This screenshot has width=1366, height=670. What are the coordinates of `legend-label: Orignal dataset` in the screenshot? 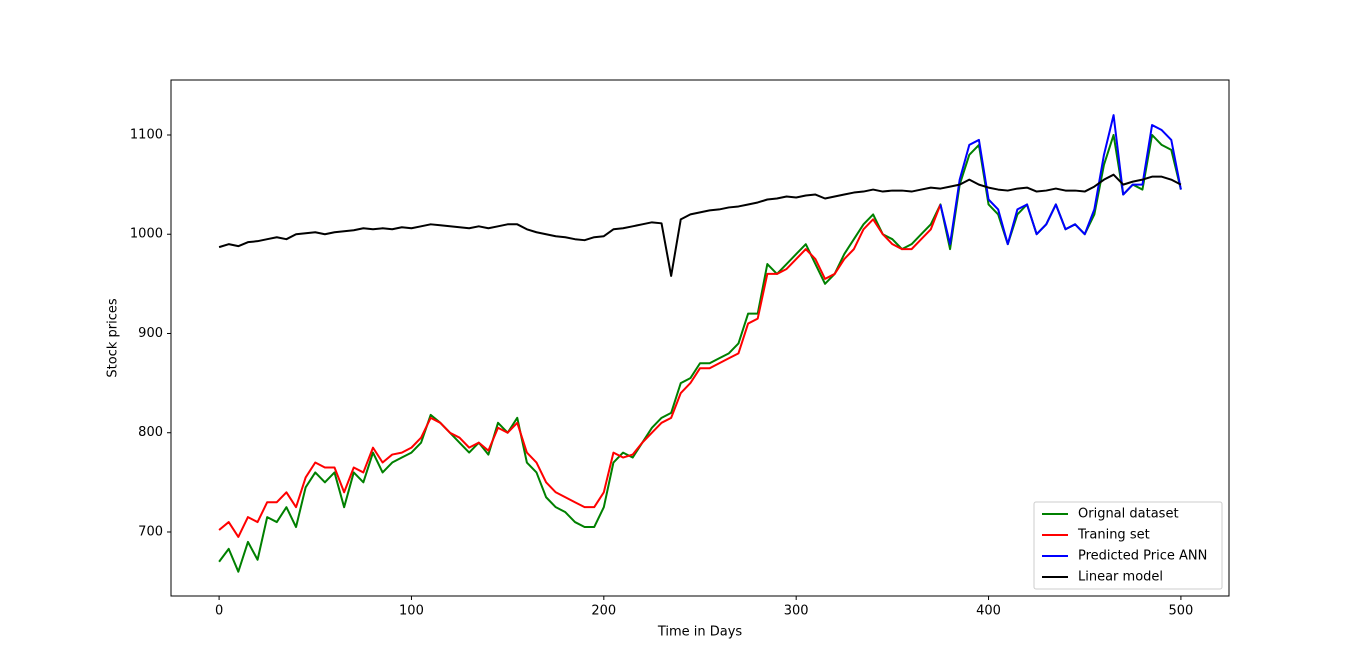 It's located at (1128, 514).